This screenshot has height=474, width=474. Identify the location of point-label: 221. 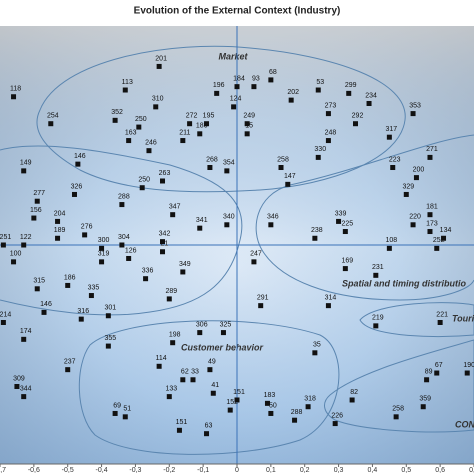
(442, 314).